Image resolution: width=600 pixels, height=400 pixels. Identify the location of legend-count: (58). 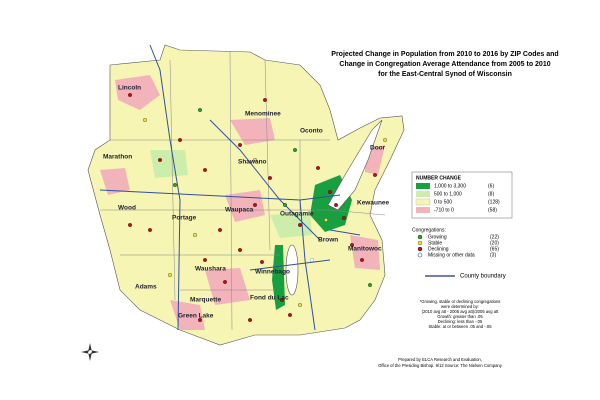
(492, 210).